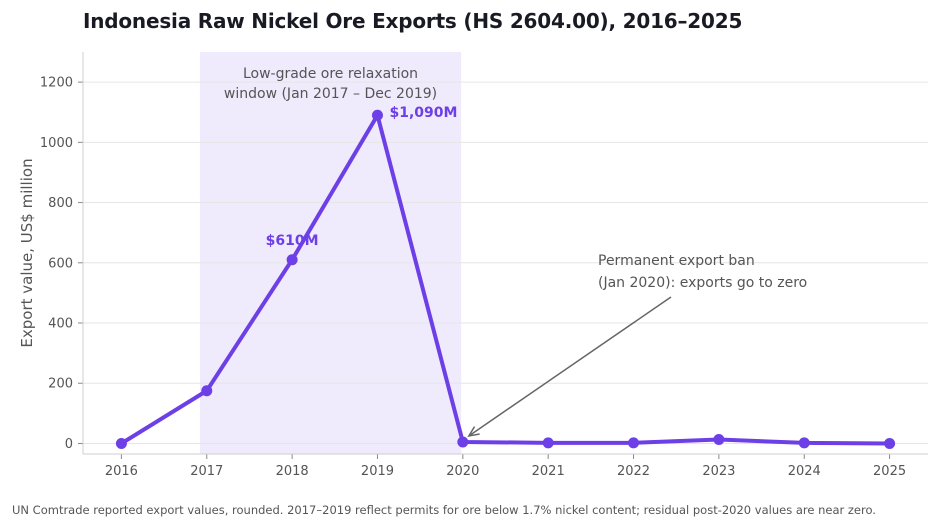 This screenshot has width=938, height=531. What do you see at coordinates (377, 471) in the screenshot?
I see `x-tick-label: 2019` at bounding box center [377, 471].